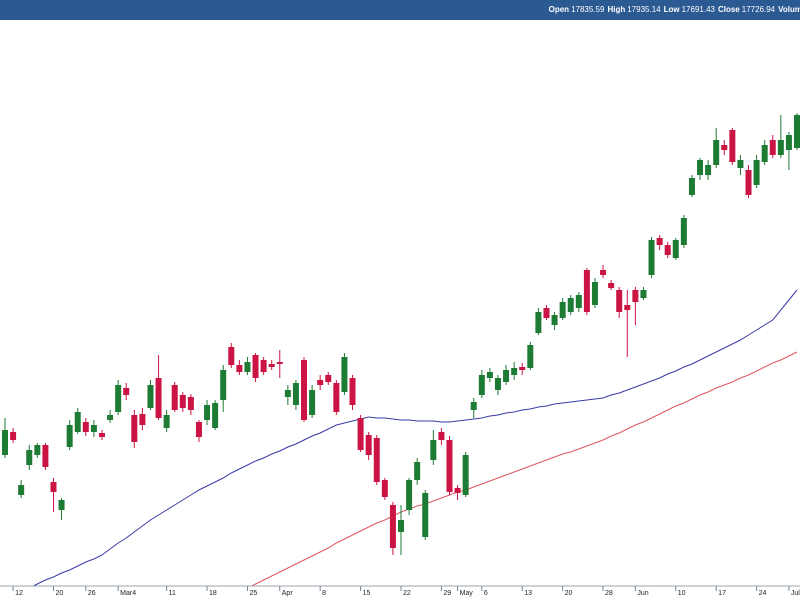 Image resolution: width=800 pixels, height=600 pixels. Describe the element at coordinates (698, 9) in the screenshot. I see `quote-value: 17691.43` at that location.